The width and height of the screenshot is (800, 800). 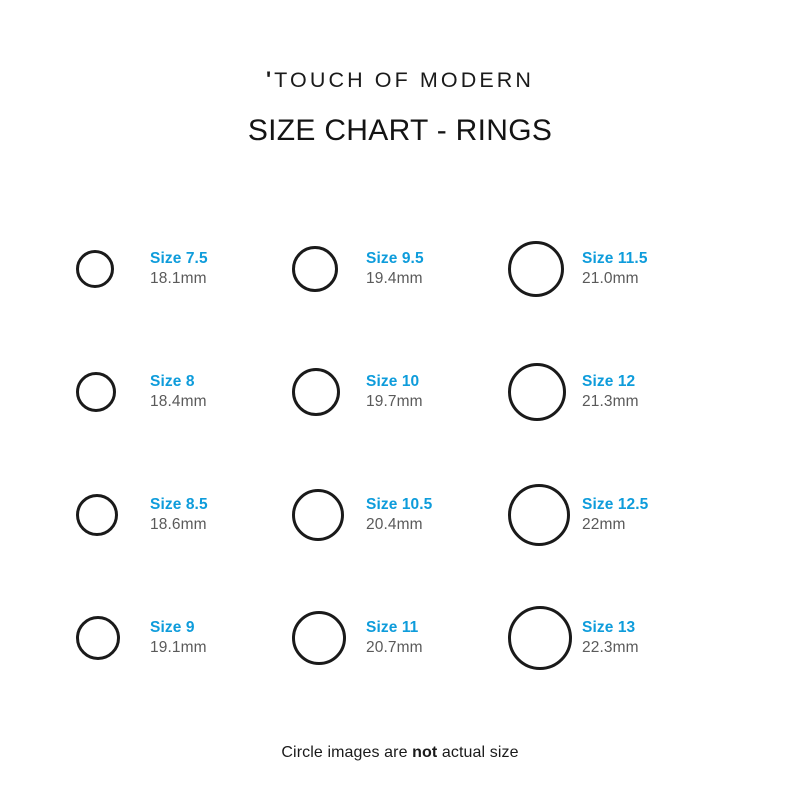 I want to click on ring-size-label: Size 13, so click(x=609, y=627).